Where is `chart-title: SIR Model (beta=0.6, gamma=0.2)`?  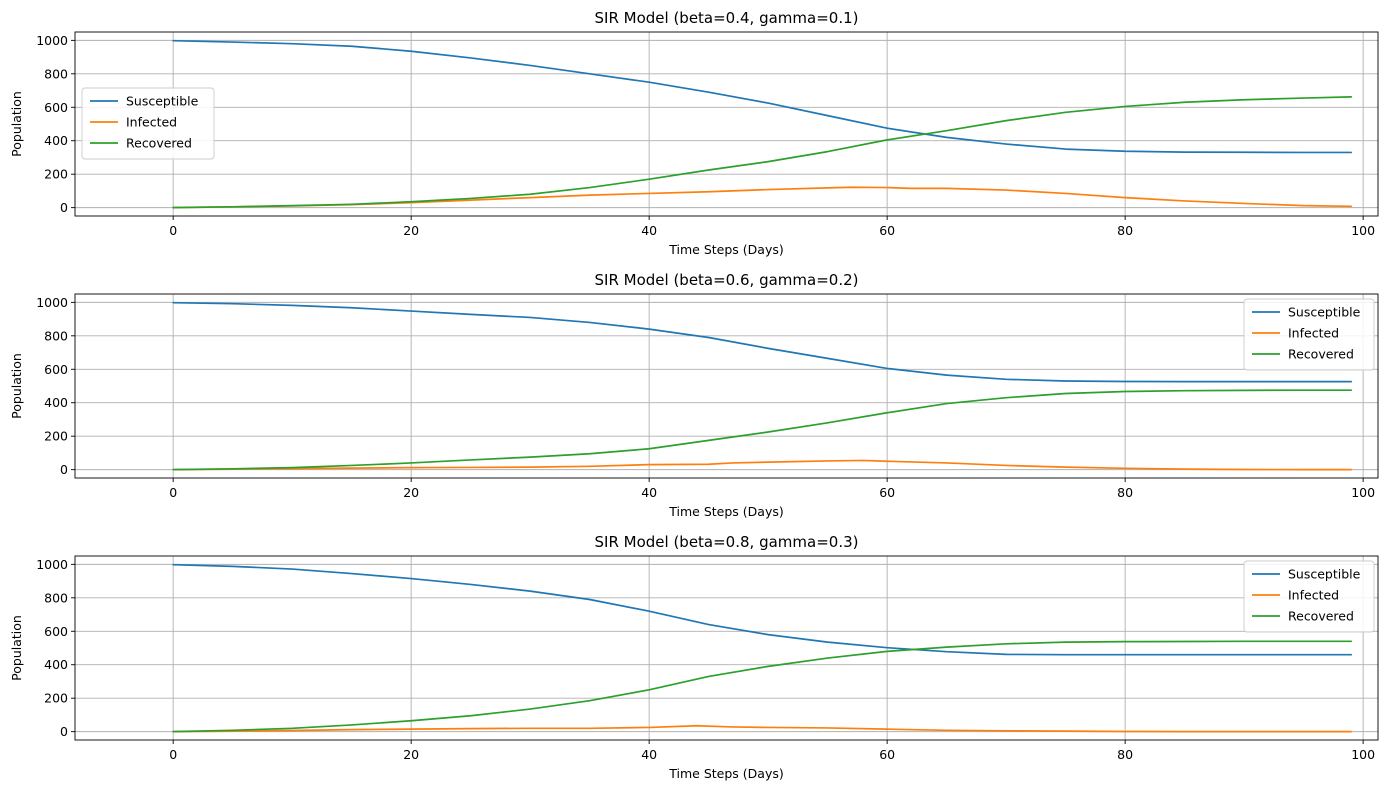 chart-title: SIR Model (beta=0.6, gamma=0.2) is located at coordinates (727, 280).